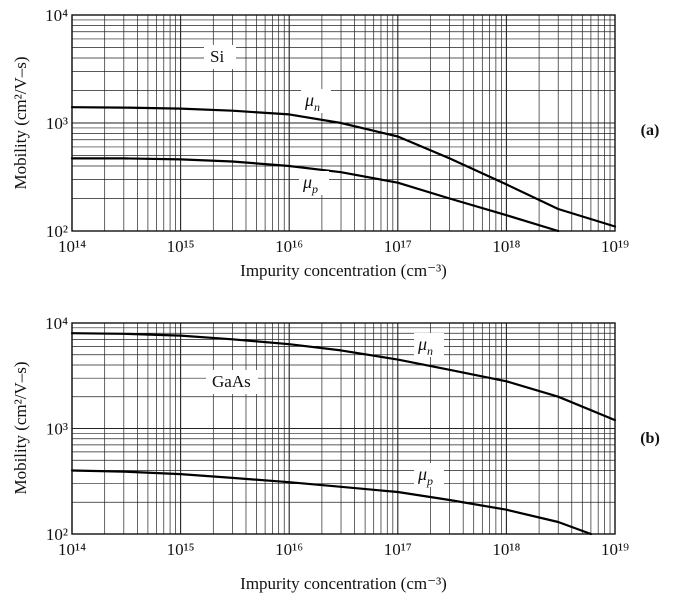  Describe the element at coordinates (343, 377) in the screenshot. I see `series-line-mu-n` at that location.